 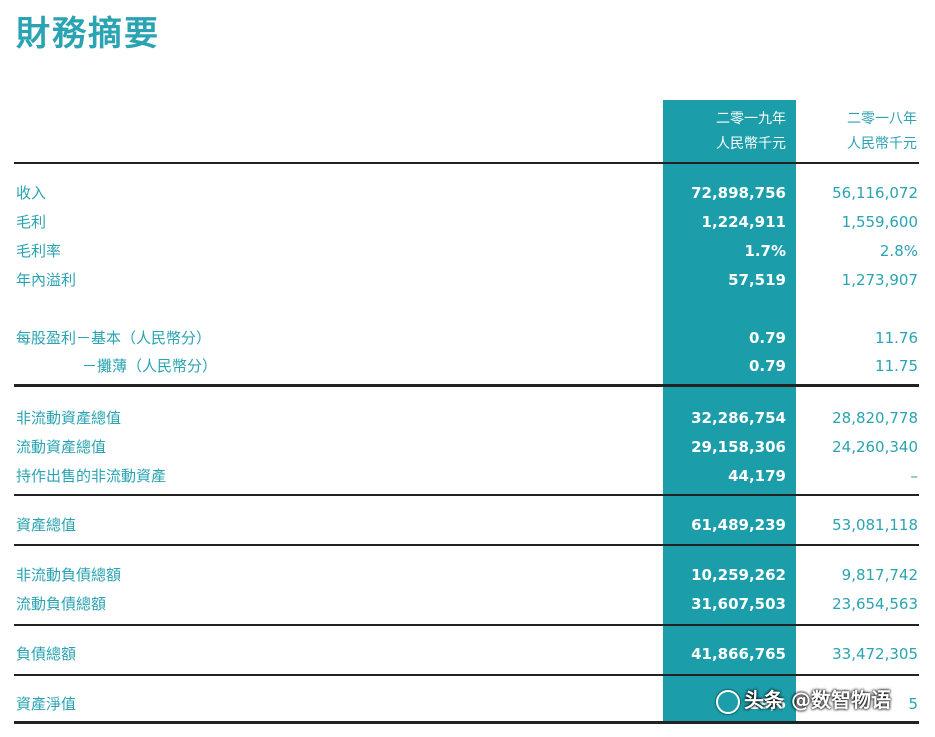 I want to click on value-2018: 23,654,563, so click(x=875, y=604).